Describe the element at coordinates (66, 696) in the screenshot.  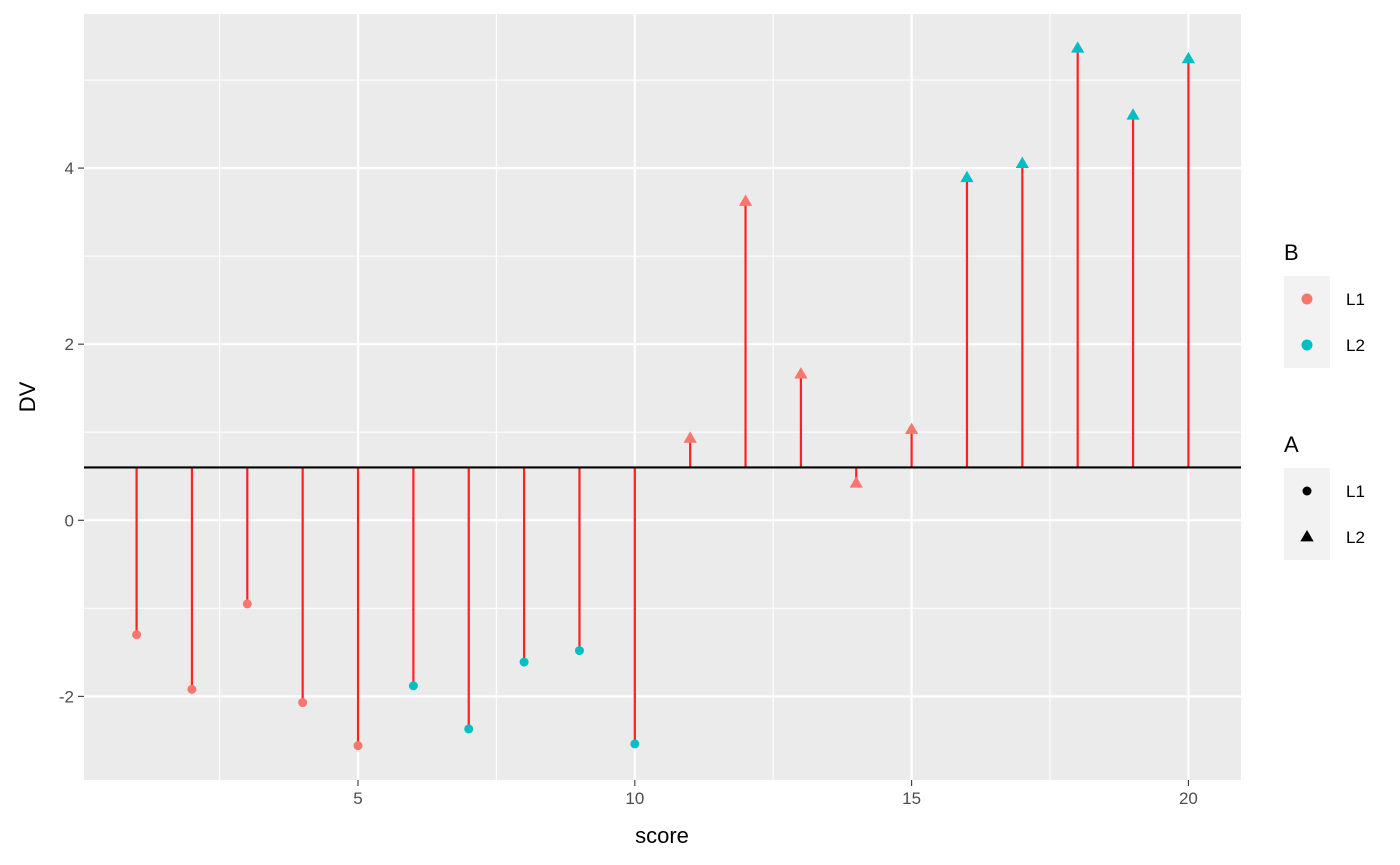
I see `y-tick-label: -2` at that location.